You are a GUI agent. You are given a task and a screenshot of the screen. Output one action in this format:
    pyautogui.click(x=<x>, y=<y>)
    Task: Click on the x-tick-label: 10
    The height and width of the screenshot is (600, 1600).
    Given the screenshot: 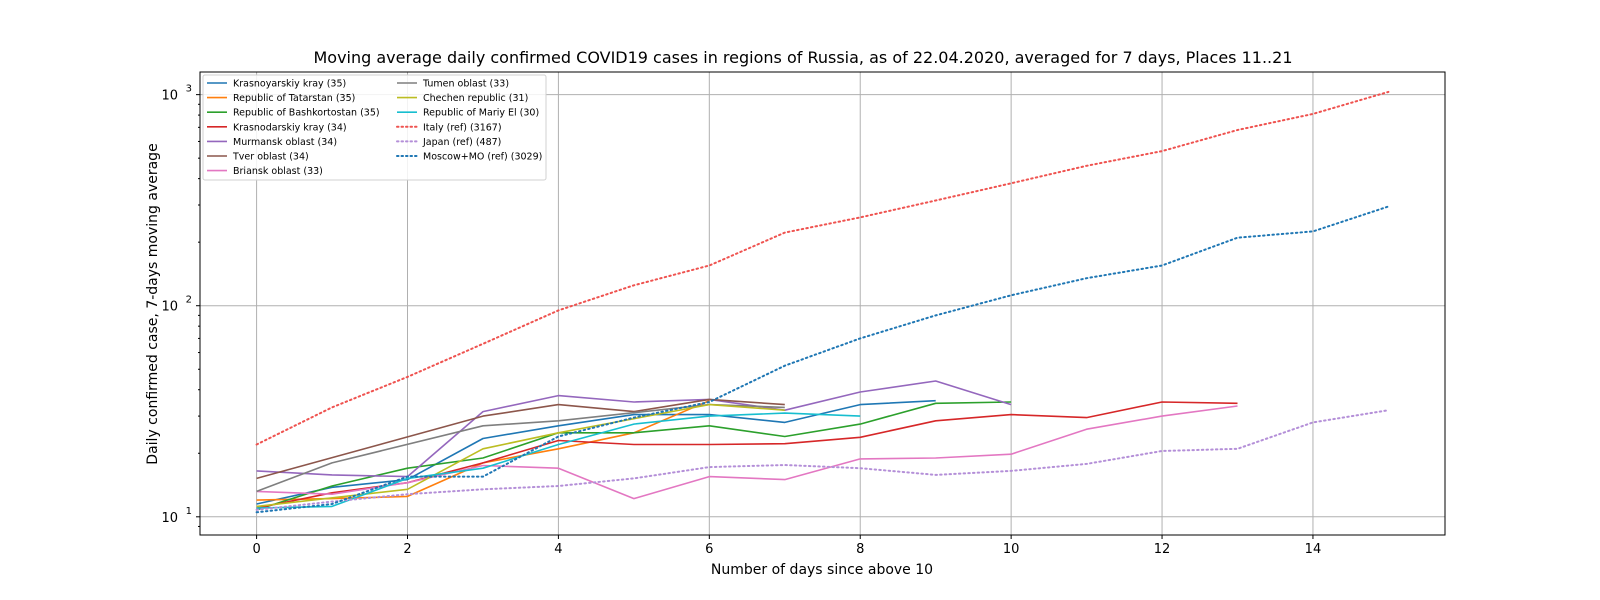 What is the action you would take?
    pyautogui.click(x=1011, y=549)
    